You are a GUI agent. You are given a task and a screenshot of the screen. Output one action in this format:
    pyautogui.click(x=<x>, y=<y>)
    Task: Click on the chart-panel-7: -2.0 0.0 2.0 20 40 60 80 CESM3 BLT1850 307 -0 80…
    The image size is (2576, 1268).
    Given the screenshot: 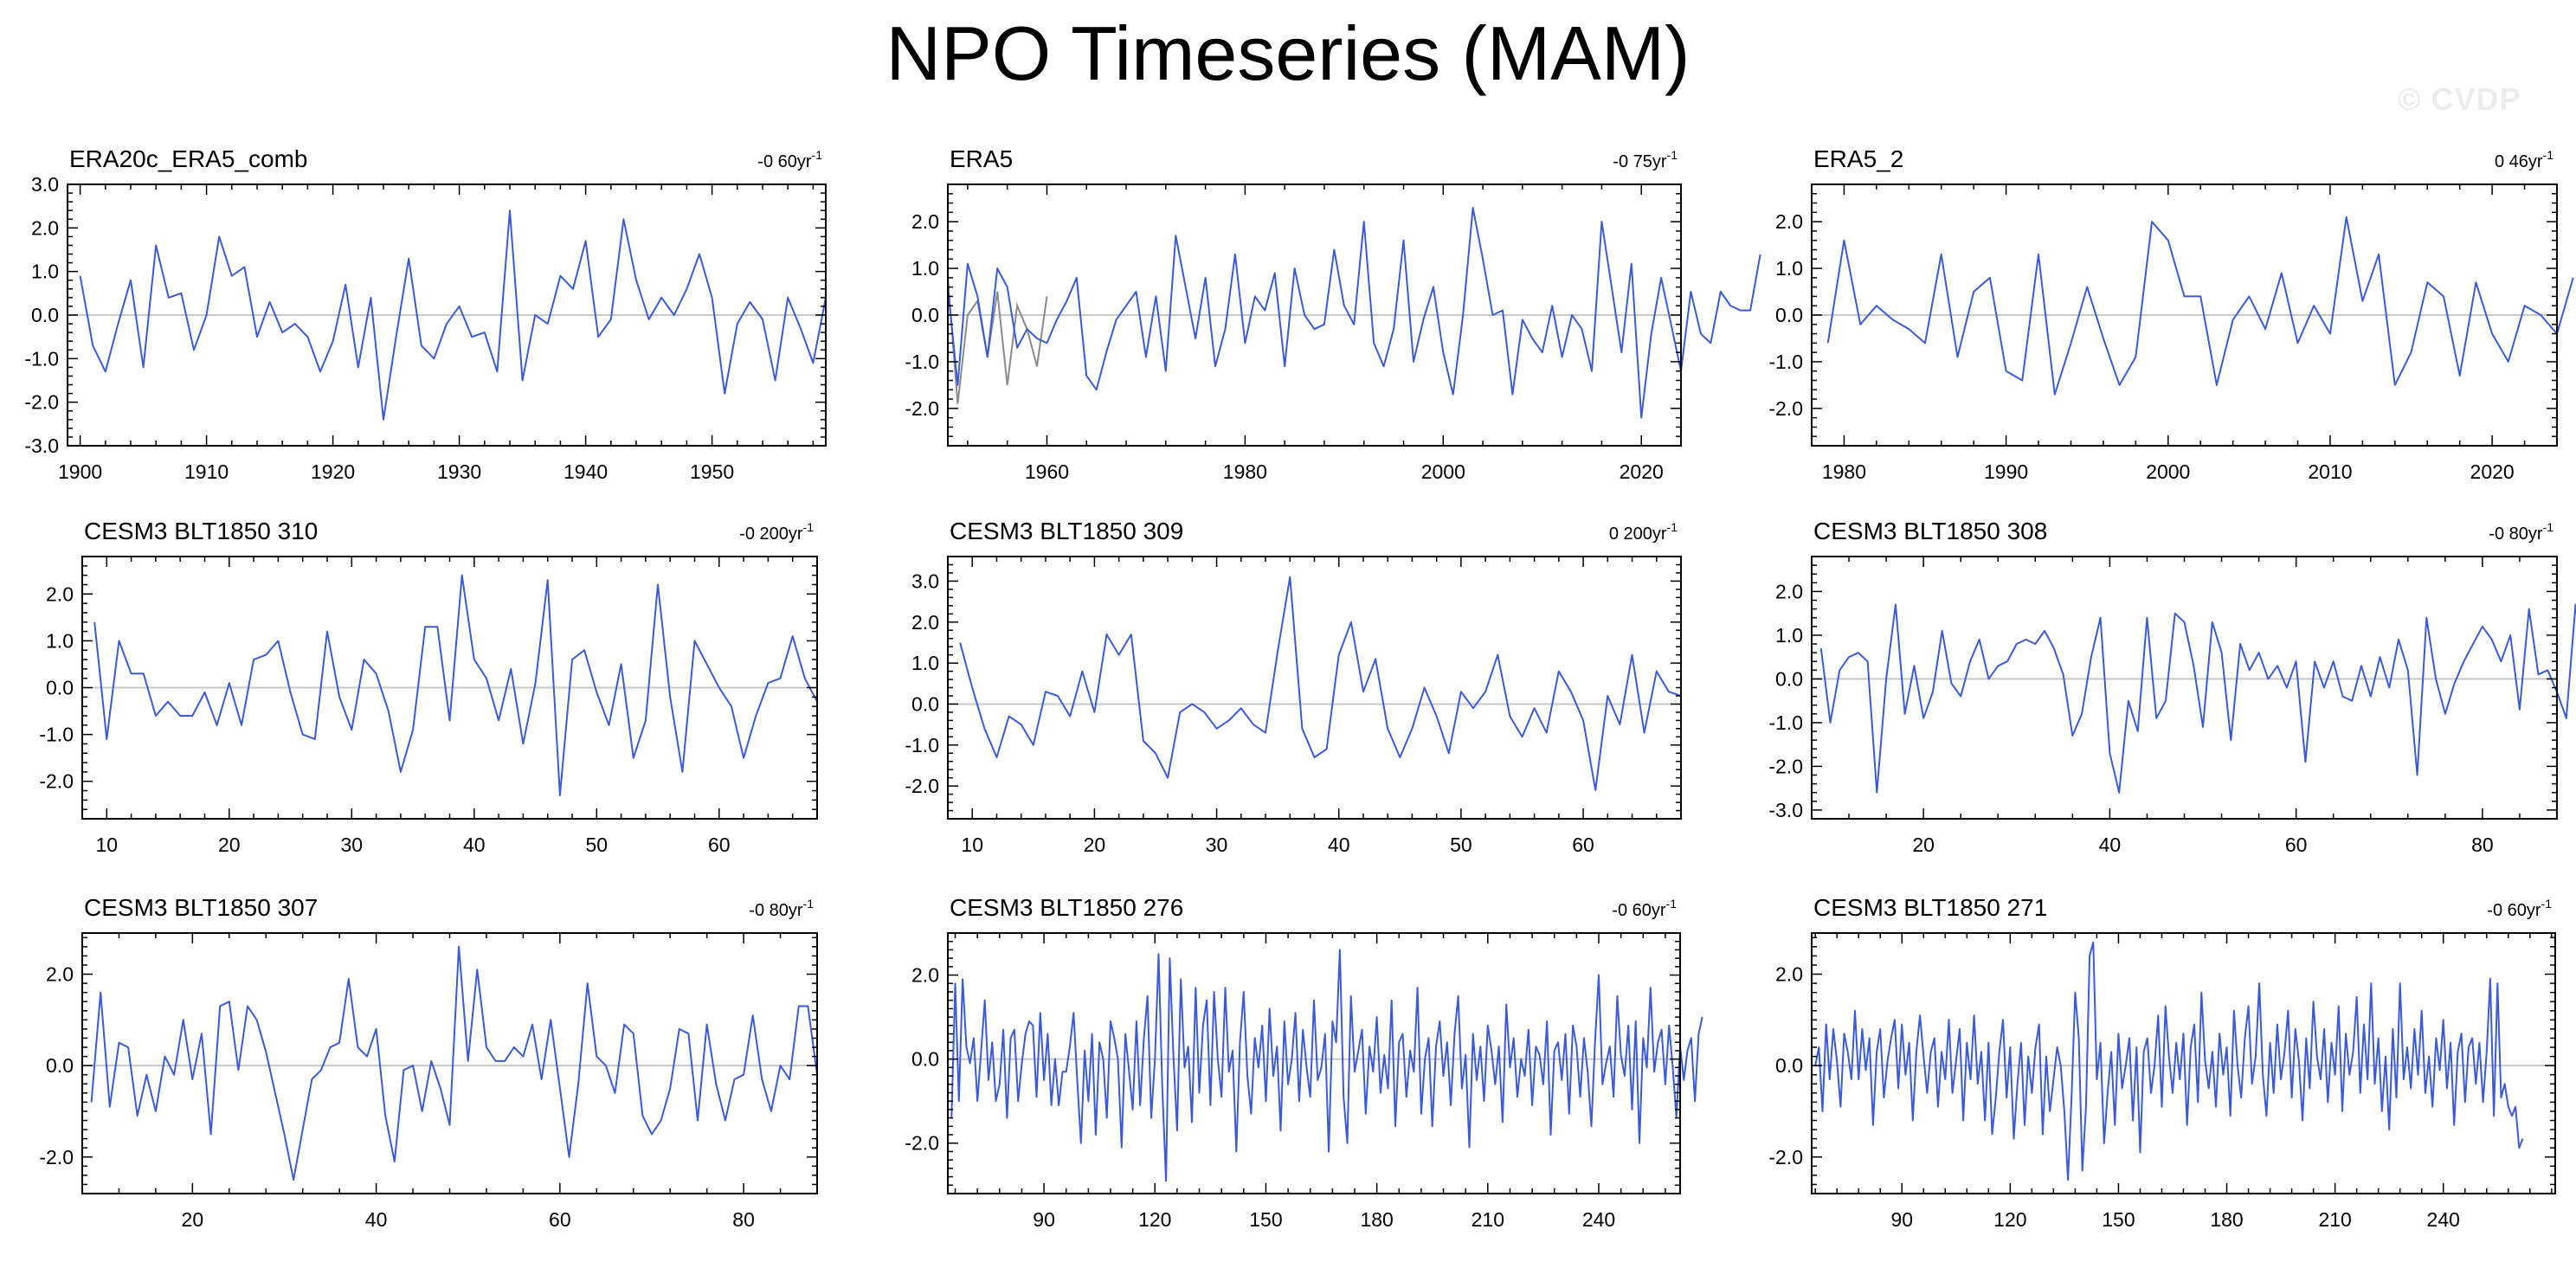 What is the action you would take?
    pyautogui.click(x=428, y=1062)
    